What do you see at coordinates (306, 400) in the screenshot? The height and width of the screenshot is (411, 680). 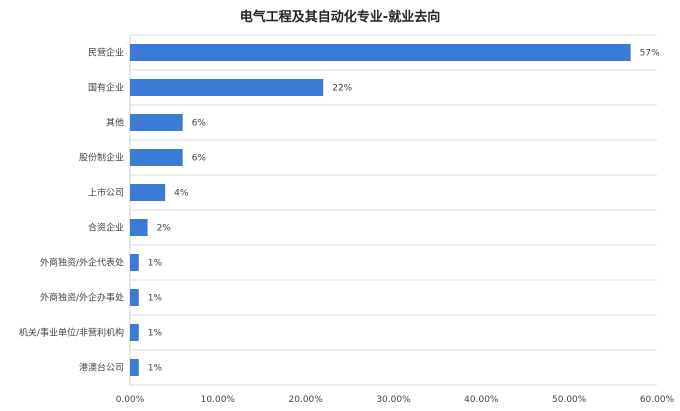 I see `x-tick-label: 20.00%` at bounding box center [306, 400].